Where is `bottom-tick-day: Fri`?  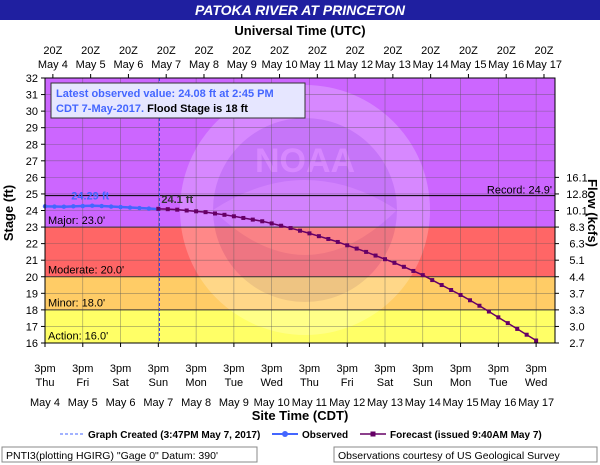
bottom-tick-day: Fri is located at coordinates (82, 383).